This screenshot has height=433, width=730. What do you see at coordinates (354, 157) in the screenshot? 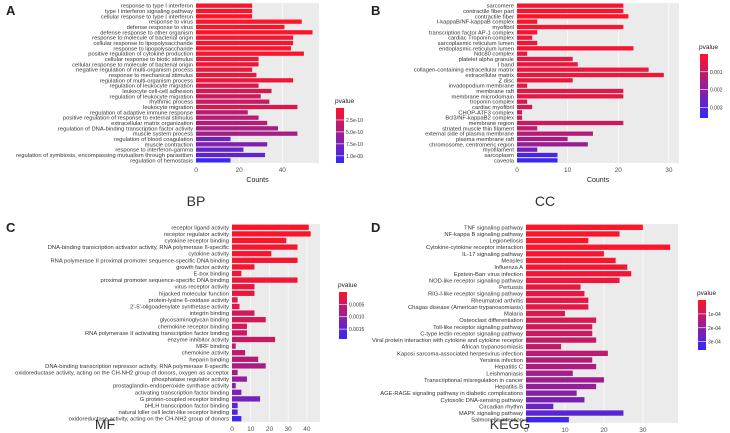
I see `bp-legend-tick-label: 1.0e-09` at bounding box center [354, 157].